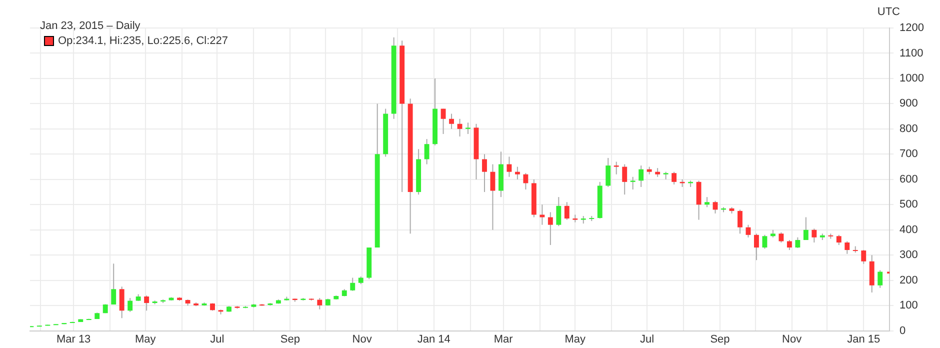 This screenshot has height=348, width=940. I want to click on x-tick-label: Mar 13, so click(73, 339).